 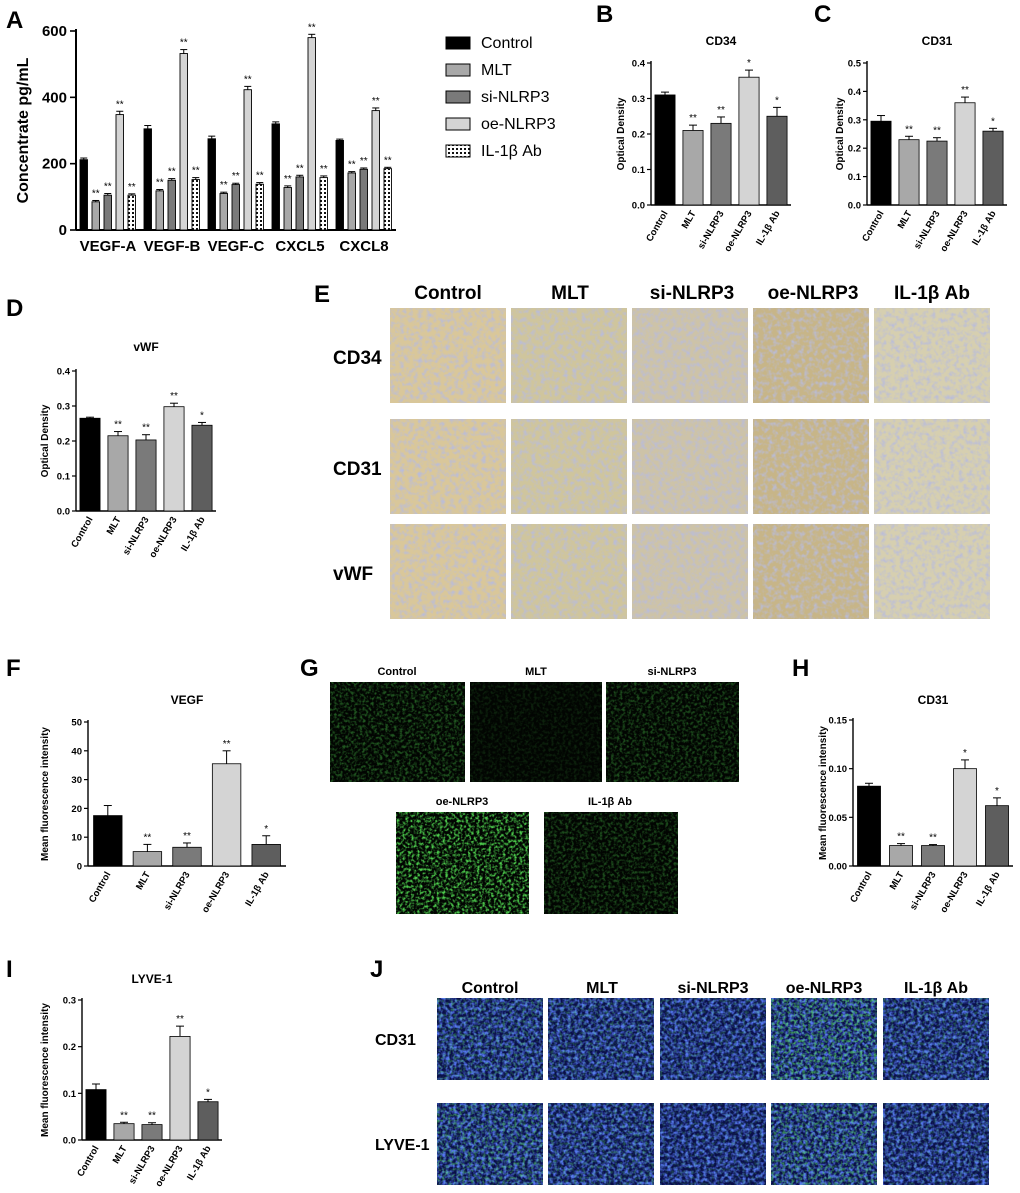 I want to click on x-tick-label-3: CXCL5, so click(x=299, y=246).